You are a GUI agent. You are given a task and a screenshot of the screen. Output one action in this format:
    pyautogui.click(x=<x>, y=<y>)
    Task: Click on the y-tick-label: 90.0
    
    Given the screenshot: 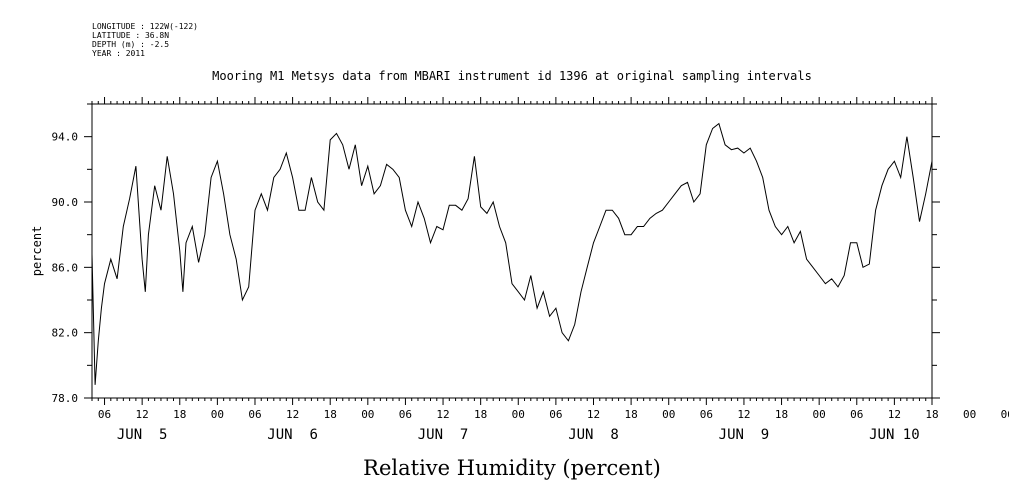 What is the action you would take?
    pyautogui.click(x=65, y=202)
    